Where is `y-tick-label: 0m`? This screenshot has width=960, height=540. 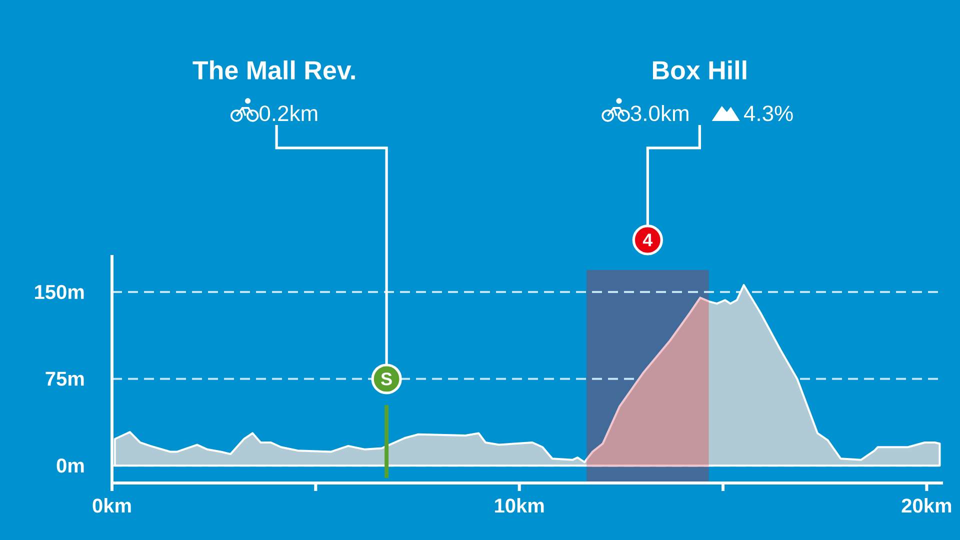 y-tick-label: 0m is located at coordinates (70, 465).